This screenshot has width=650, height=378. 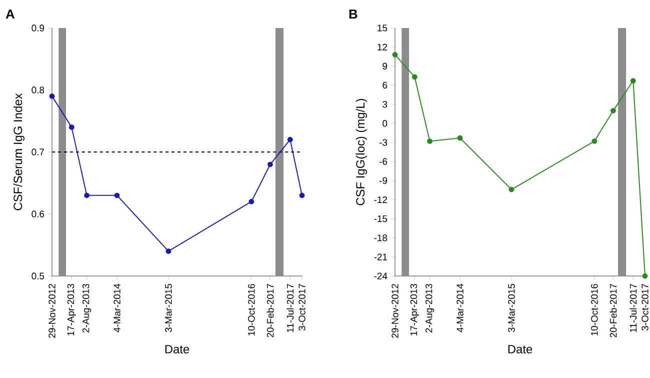 What do you see at coordinates (38, 28) in the screenshot?
I see `y-tick-label: 0.9` at bounding box center [38, 28].